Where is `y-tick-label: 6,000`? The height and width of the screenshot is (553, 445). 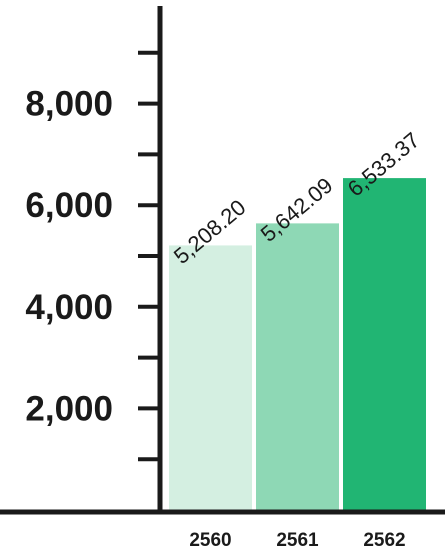 y-tick-label: 6,000 is located at coordinates (69, 205).